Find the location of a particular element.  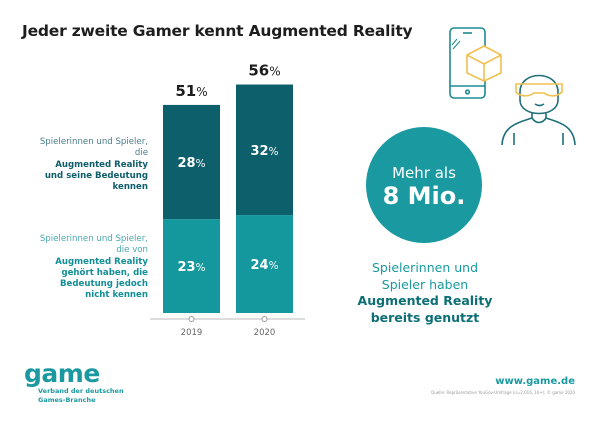

bar-label-2020-heard: 24% is located at coordinates (265, 265).